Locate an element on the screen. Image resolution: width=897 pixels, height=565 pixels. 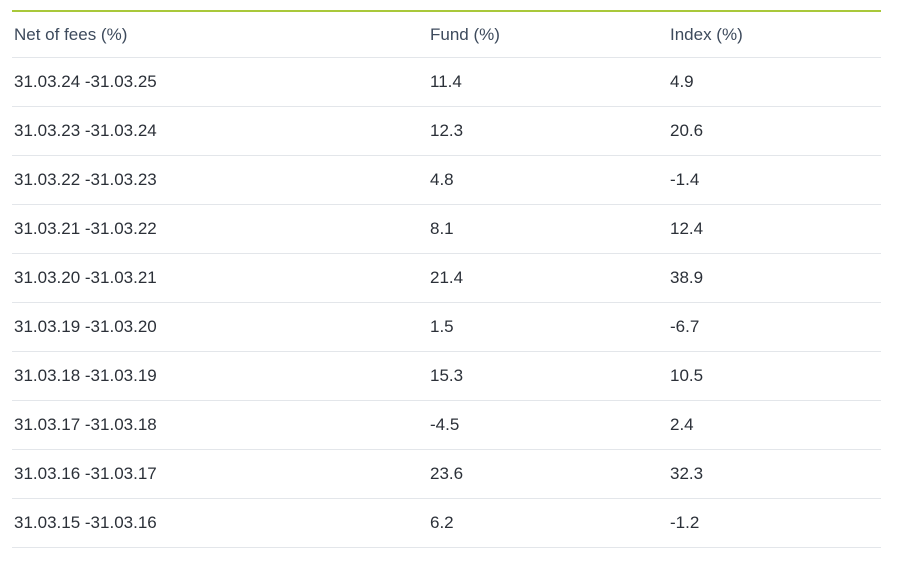
table-row: 31.03.18 -31.03.19 15.3 10.5 is located at coordinates (446, 376).